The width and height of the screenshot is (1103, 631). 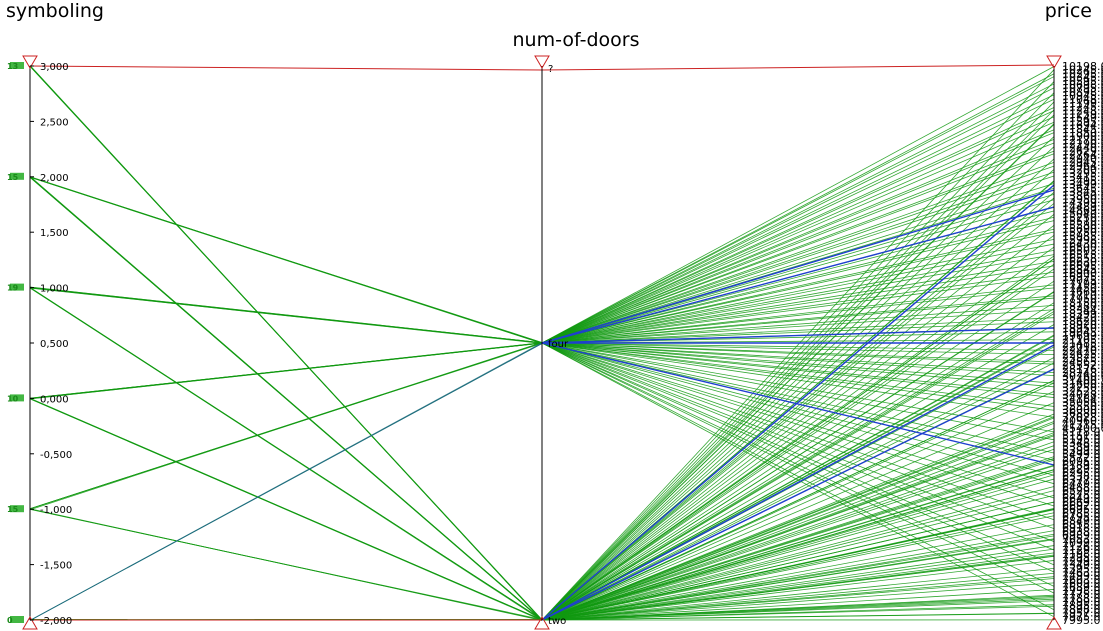 I want to click on tick-label-price: 6488.0, so click(x=1081, y=487).